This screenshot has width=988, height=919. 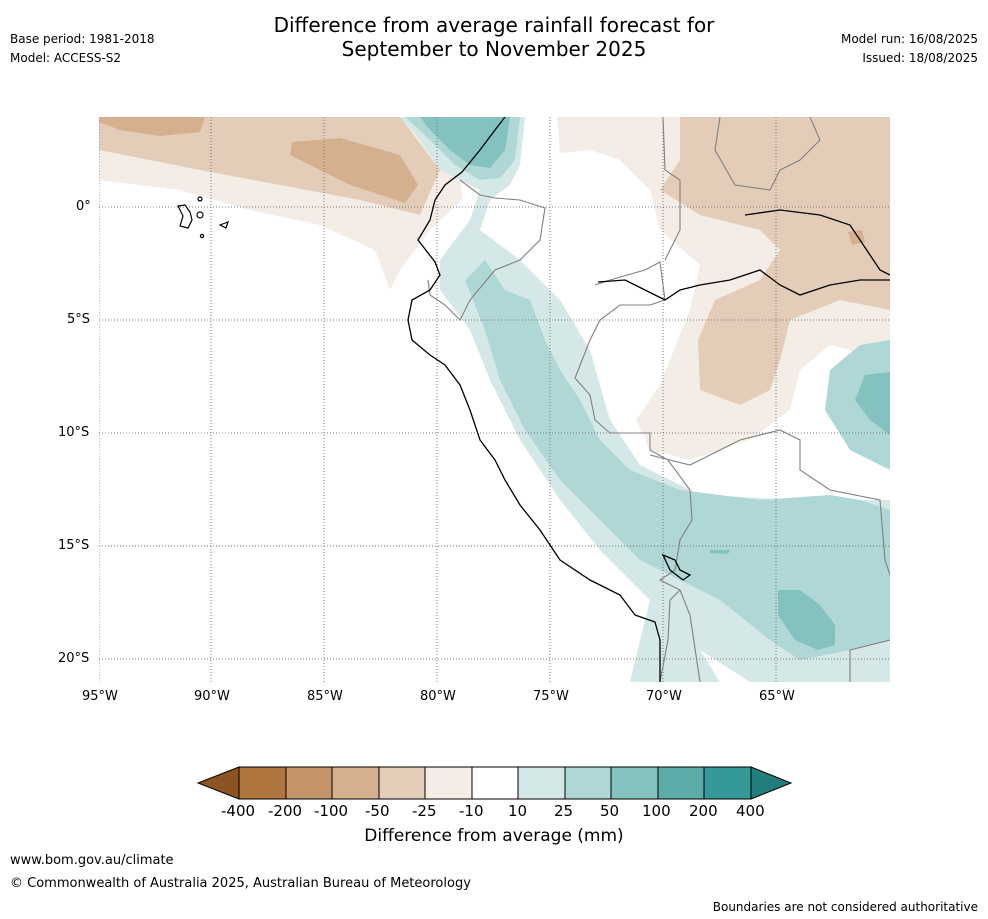 What do you see at coordinates (82, 39) in the screenshot?
I see `base-period-text: Base period: 1981-2018` at bounding box center [82, 39].